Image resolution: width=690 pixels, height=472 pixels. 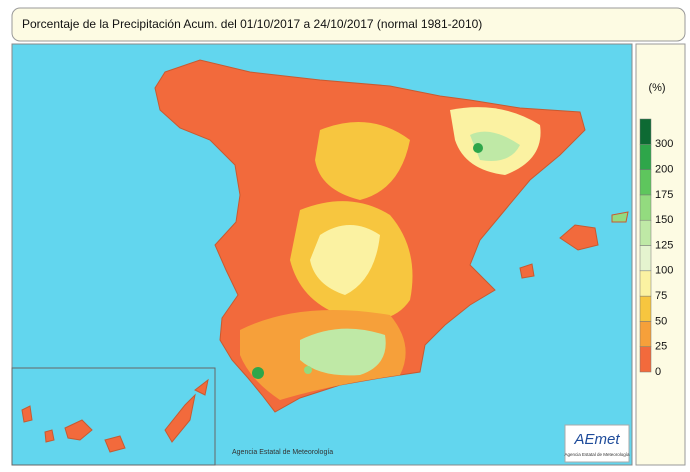 I want to click on legend-tick-label: 150, so click(x=664, y=220).